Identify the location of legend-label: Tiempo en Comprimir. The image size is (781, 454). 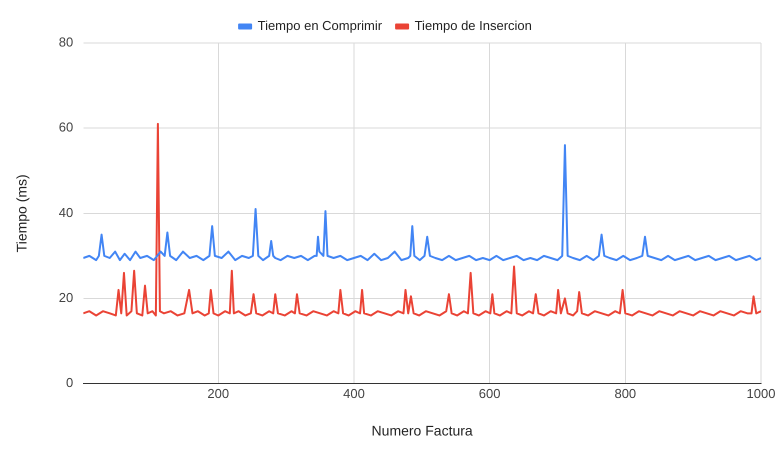
(320, 26).